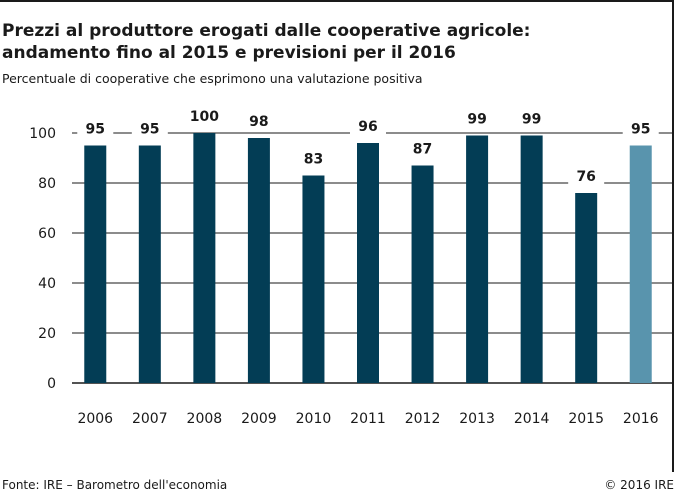 The width and height of the screenshot is (678, 496). What do you see at coordinates (204, 258) in the screenshot?
I see `bar-2008` at bounding box center [204, 258].